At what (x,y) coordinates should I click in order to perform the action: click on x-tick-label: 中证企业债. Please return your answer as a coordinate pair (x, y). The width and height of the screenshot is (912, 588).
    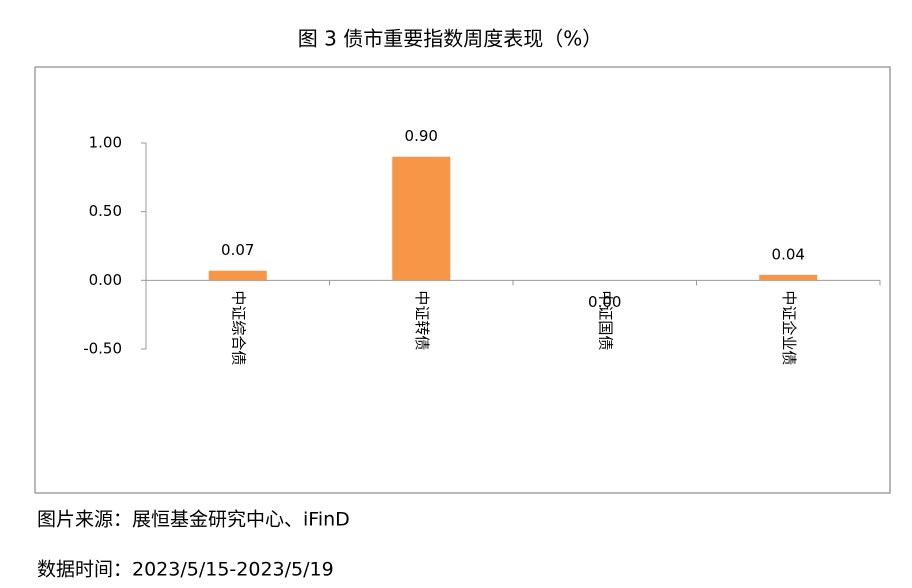
    Looking at the image, I should click on (789, 327).